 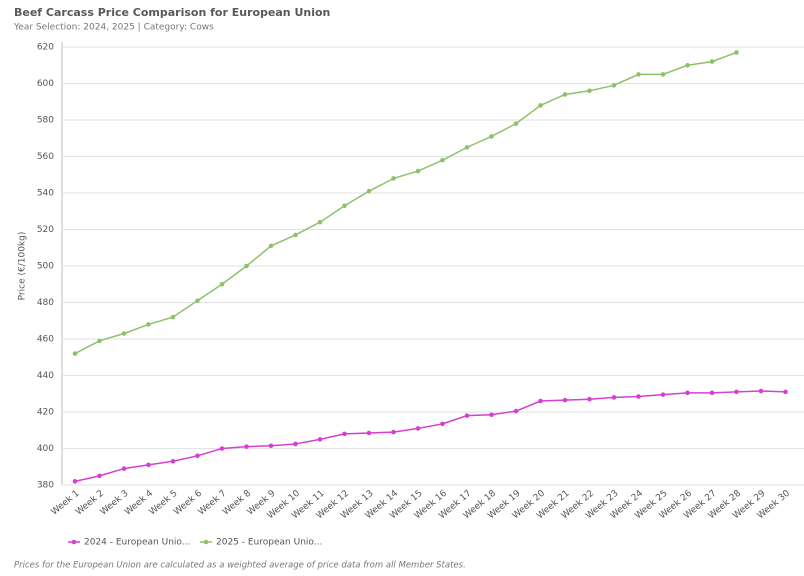 I want to click on y-tick-label: 480, so click(x=45, y=303).